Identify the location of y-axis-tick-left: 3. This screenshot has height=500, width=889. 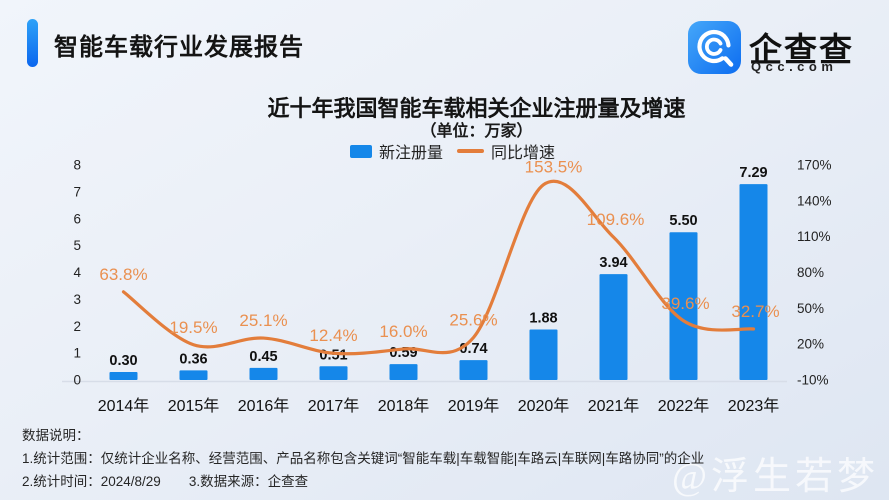
(77, 299).